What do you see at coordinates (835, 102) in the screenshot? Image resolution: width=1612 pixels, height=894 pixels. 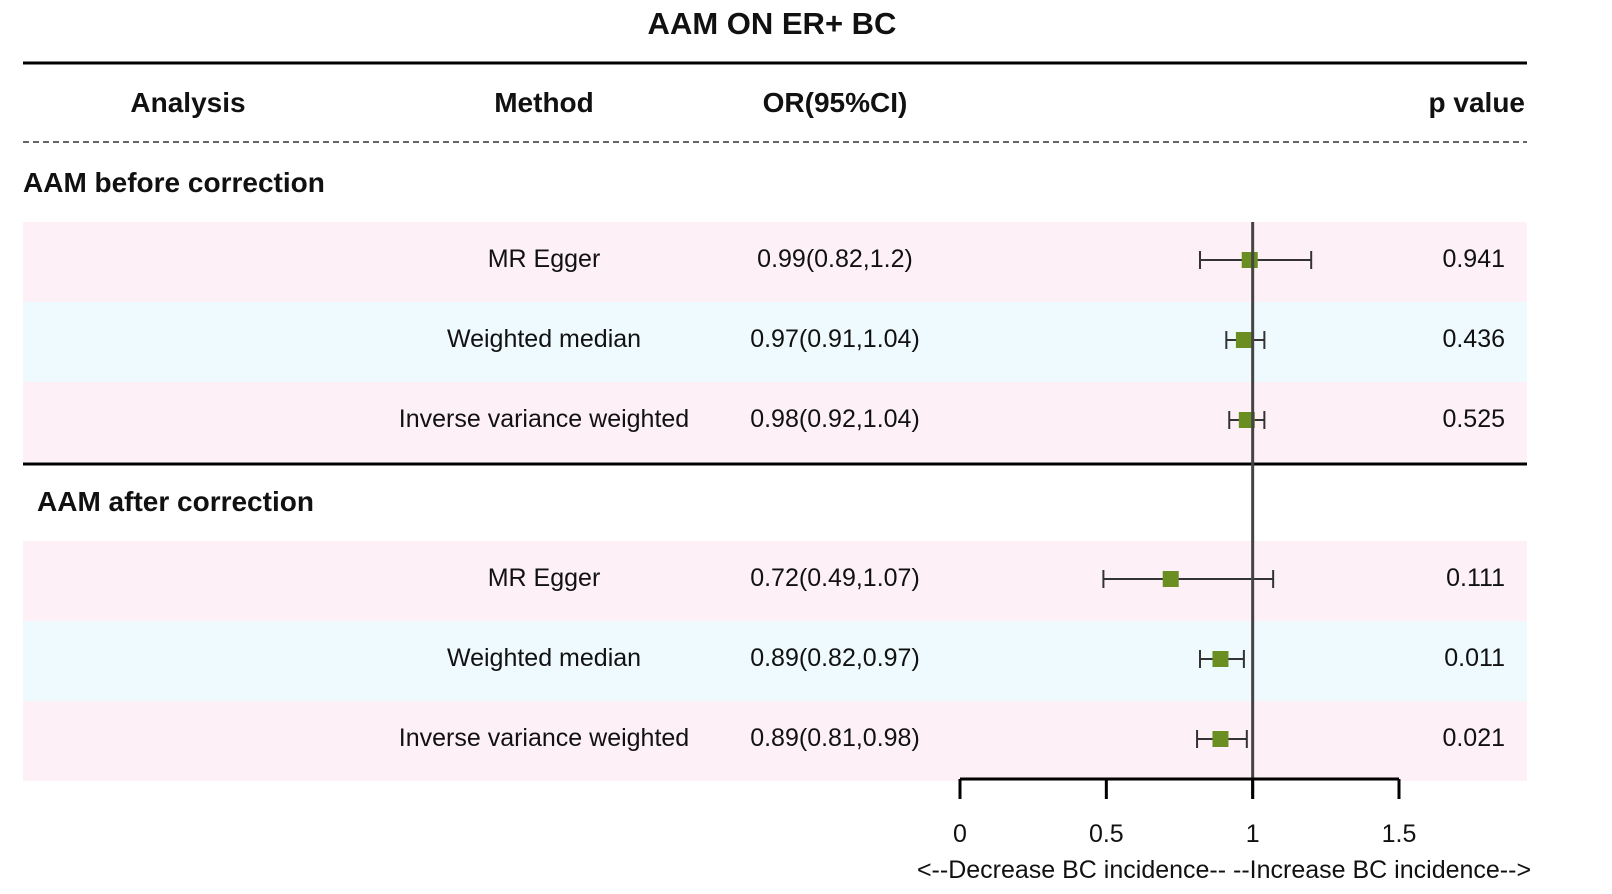 I see `header-or-ci: OR(95%CI)` at bounding box center [835, 102].